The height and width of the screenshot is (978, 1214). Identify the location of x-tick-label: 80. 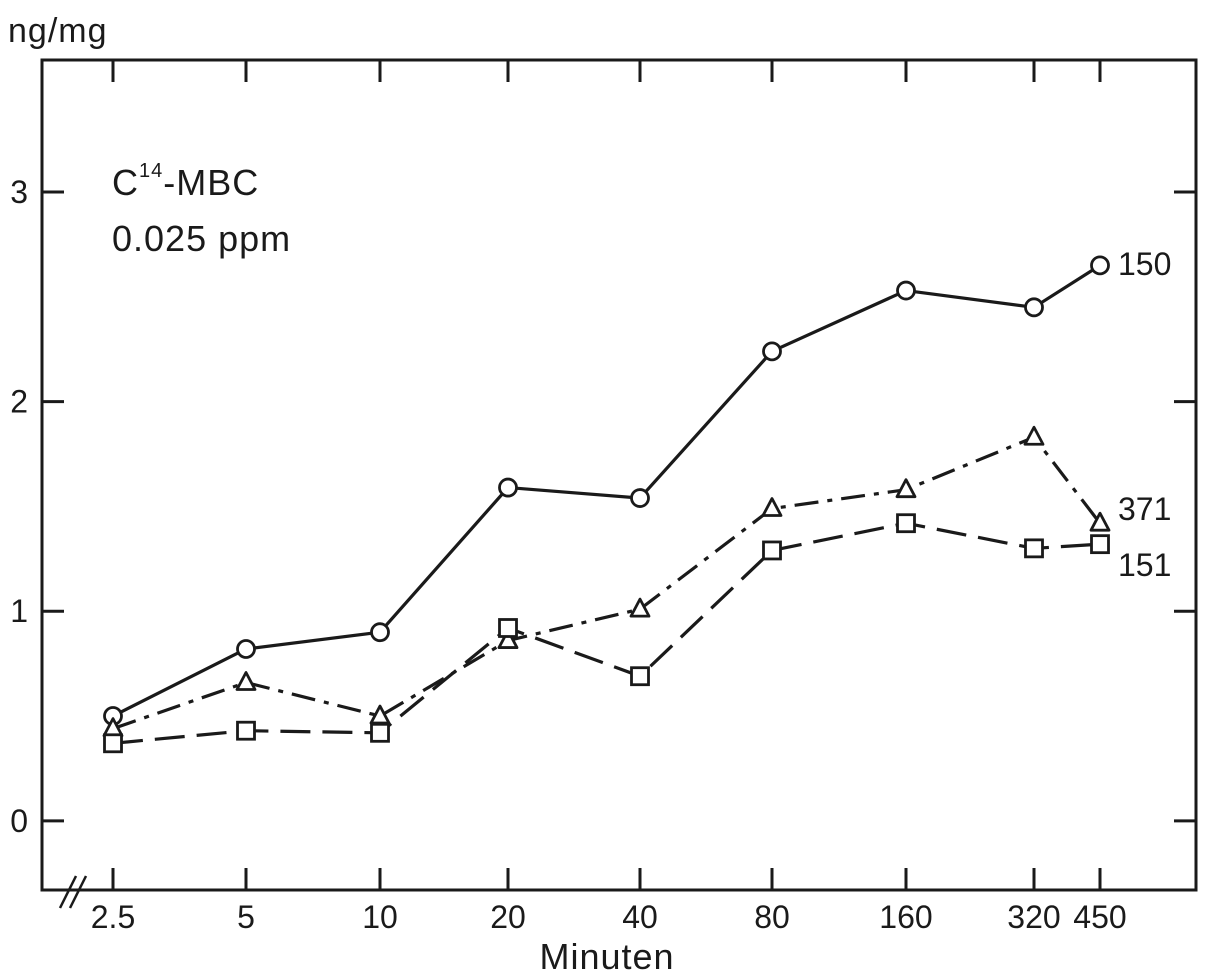
(772, 917).